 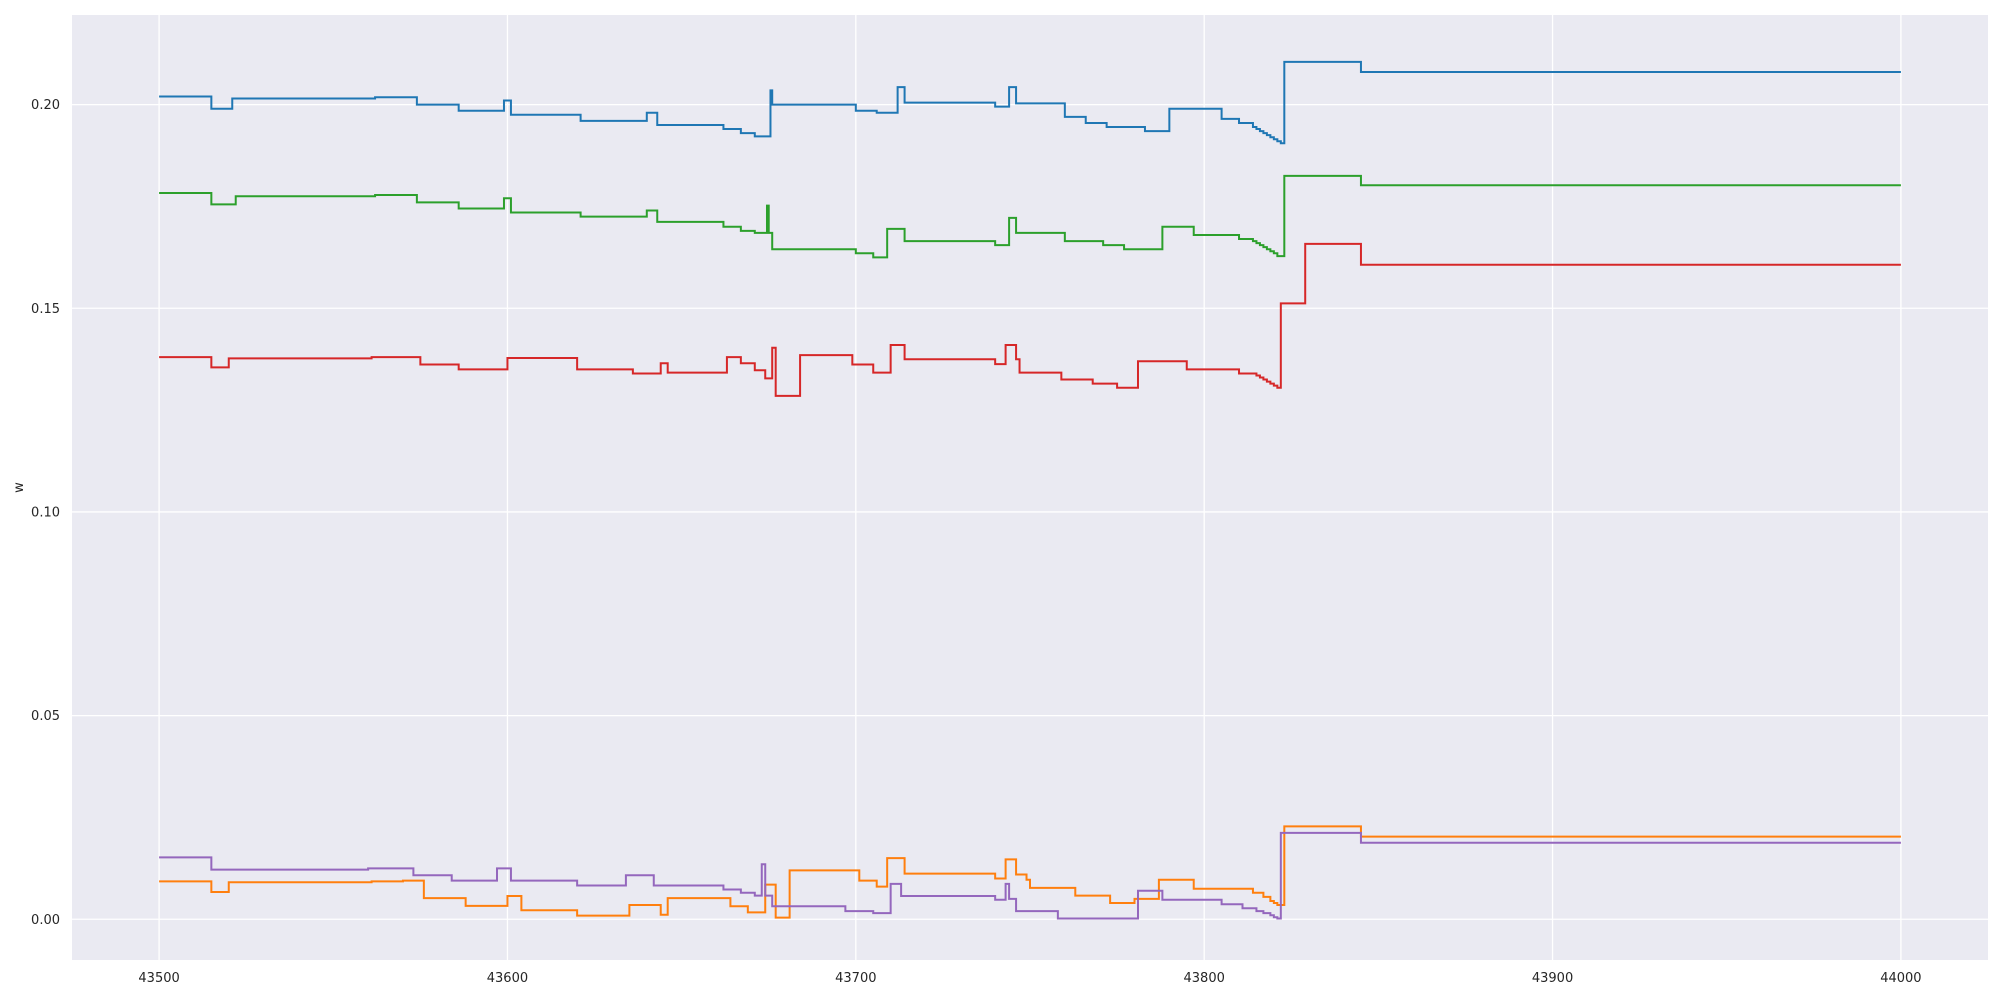 I want to click on x-tick-label: 43800, so click(x=1204, y=978).